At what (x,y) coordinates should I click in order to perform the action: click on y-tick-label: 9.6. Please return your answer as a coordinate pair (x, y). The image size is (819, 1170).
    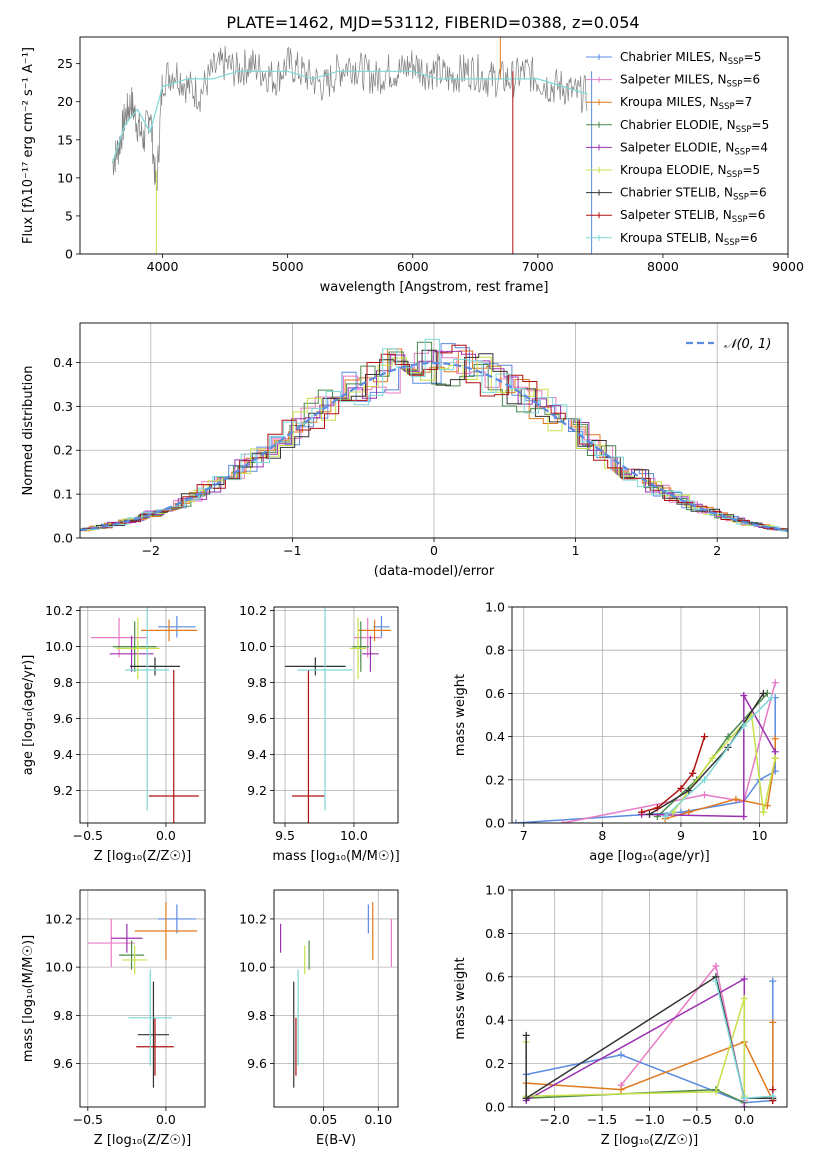
    Looking at the image, I should click on (63, 718).